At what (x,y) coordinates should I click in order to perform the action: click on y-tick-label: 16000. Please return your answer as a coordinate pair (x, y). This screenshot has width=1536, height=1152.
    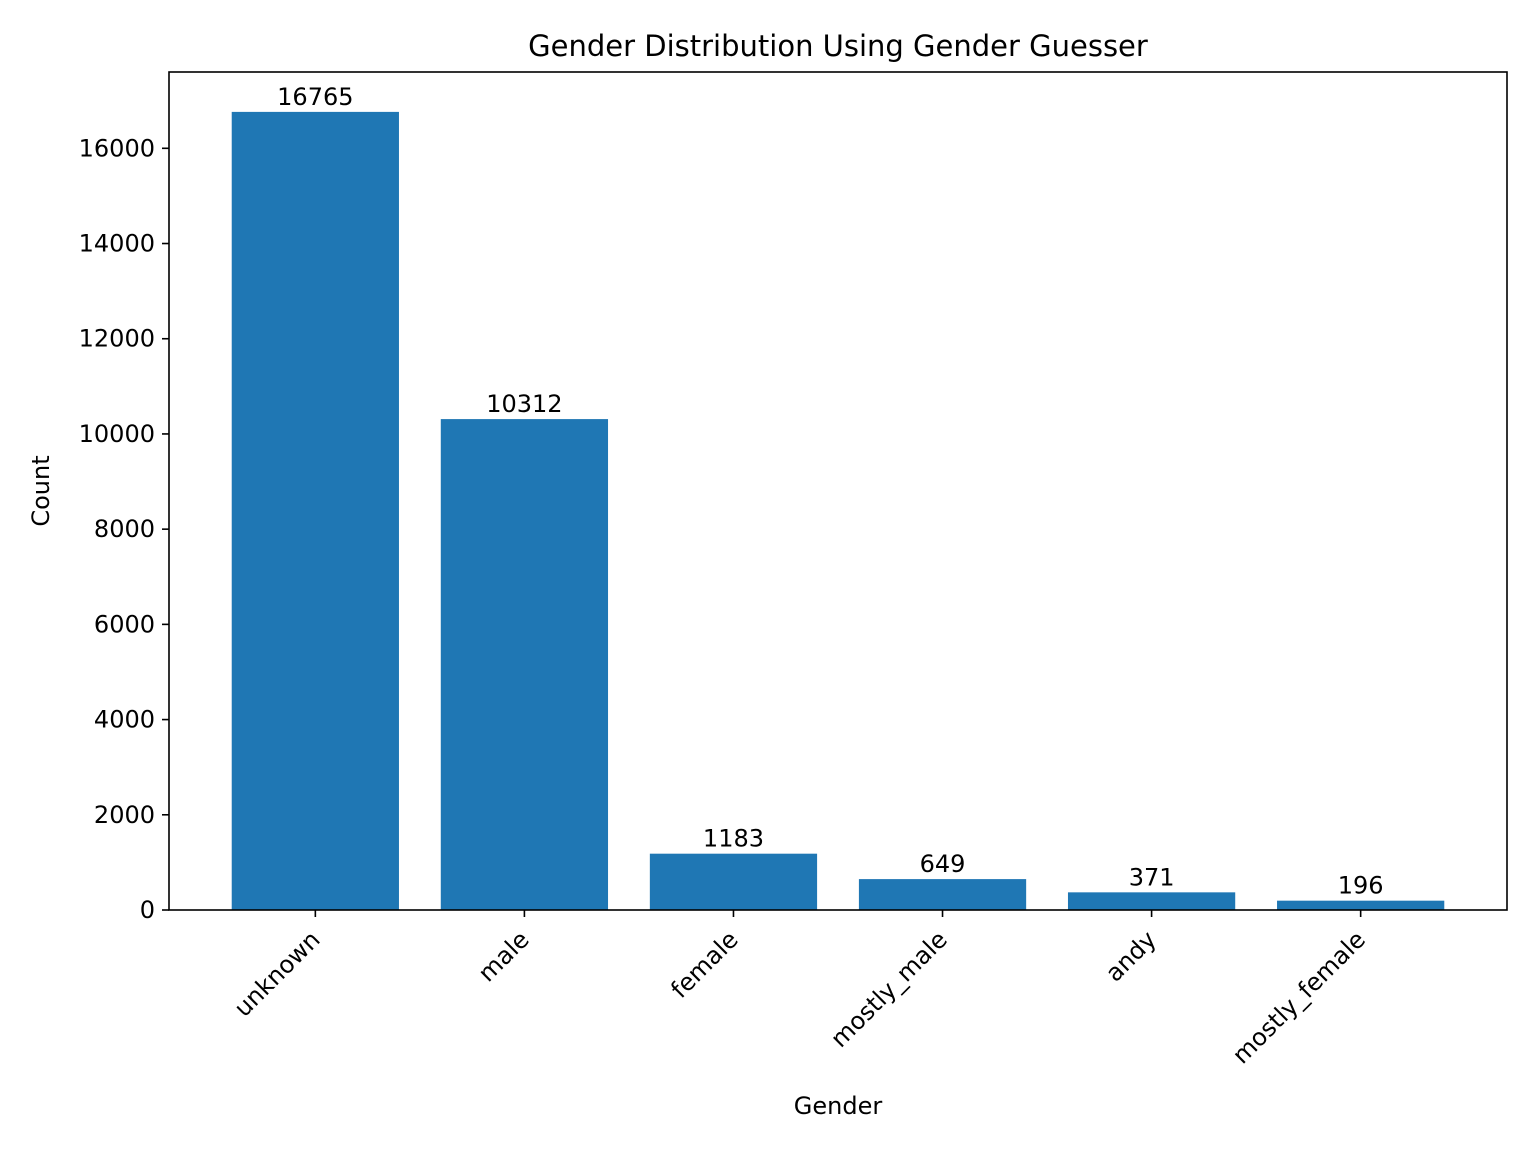
    Looking at the image, I should click on (117, 148).